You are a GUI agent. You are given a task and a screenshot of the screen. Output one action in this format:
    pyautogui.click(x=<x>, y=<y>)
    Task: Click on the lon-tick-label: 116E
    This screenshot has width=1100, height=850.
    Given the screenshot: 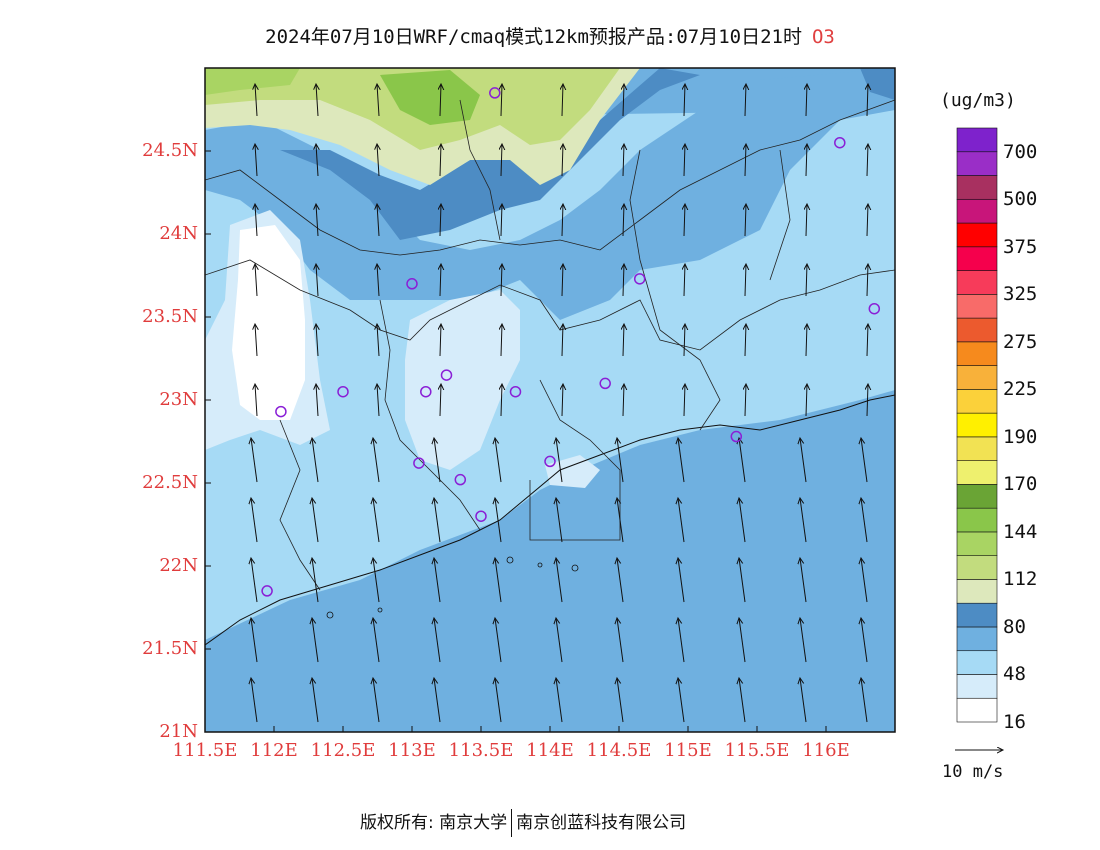 What is the action you would take?
    pyautogui.click(x=826, y=750)
    